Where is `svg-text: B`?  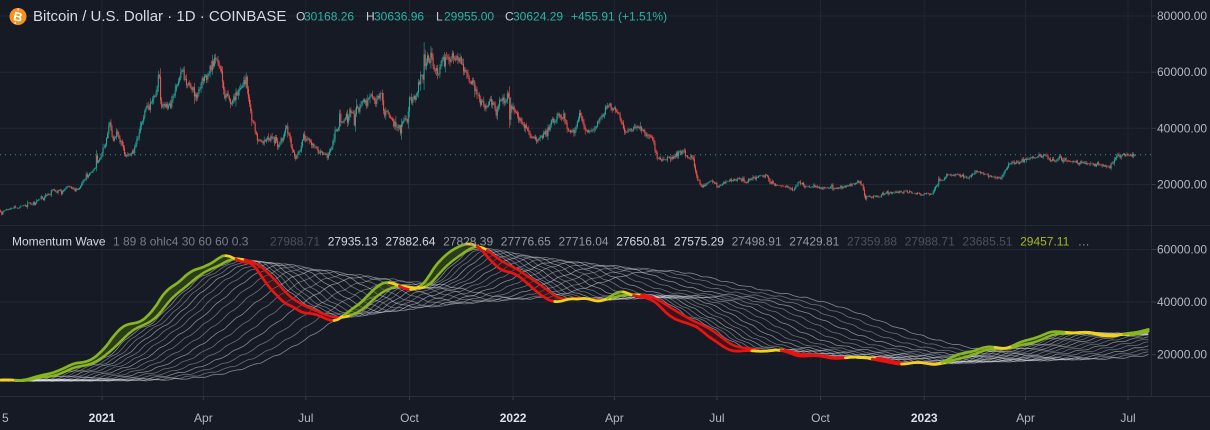
svg-text: B is located at coordinates (18, 17).